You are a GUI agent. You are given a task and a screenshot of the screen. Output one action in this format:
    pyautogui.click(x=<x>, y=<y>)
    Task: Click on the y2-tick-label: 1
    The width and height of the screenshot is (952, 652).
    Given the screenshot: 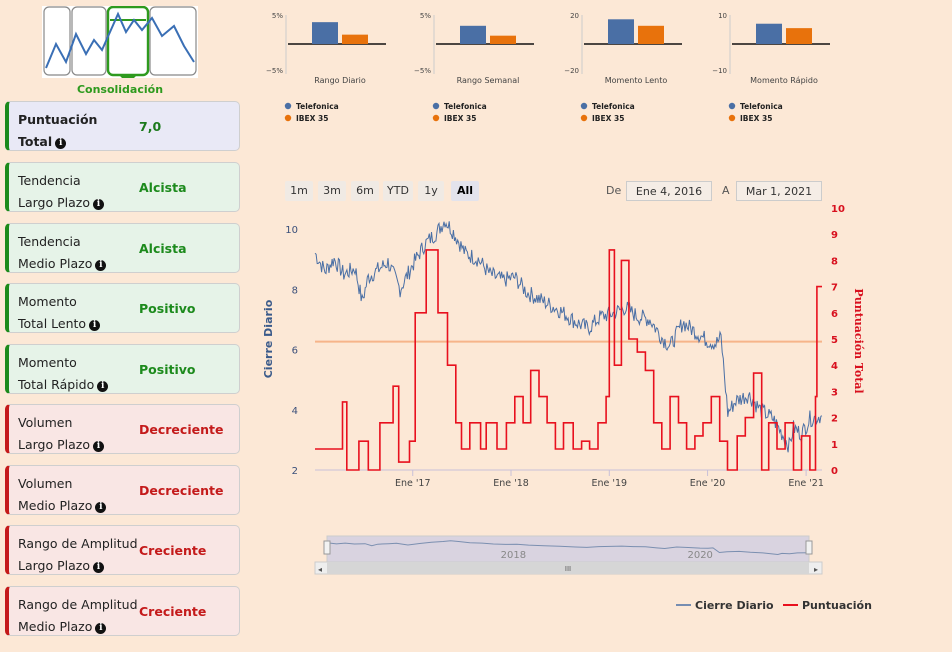 What is the action you would take?
    pyautogui.click(x=834, y=445)
    